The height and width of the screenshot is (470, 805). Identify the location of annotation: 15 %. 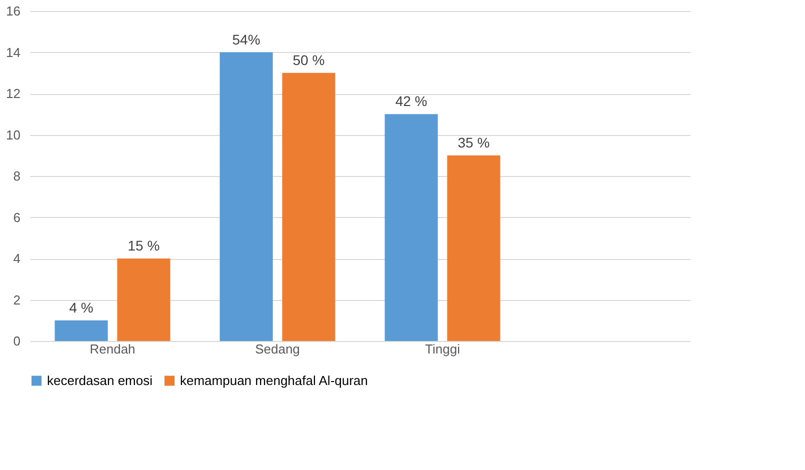
(144, 246).